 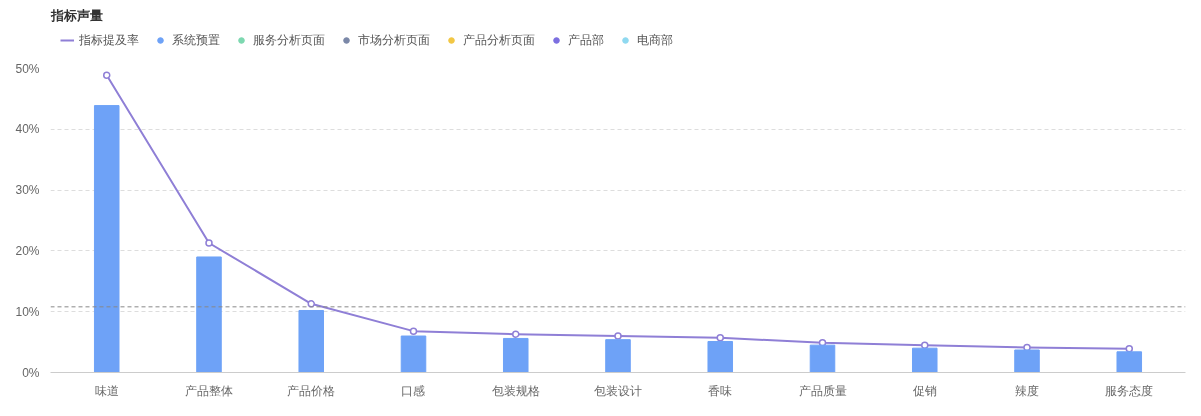 I want to click on x-tick-label: 产品整体, so click(x=208, y=390).